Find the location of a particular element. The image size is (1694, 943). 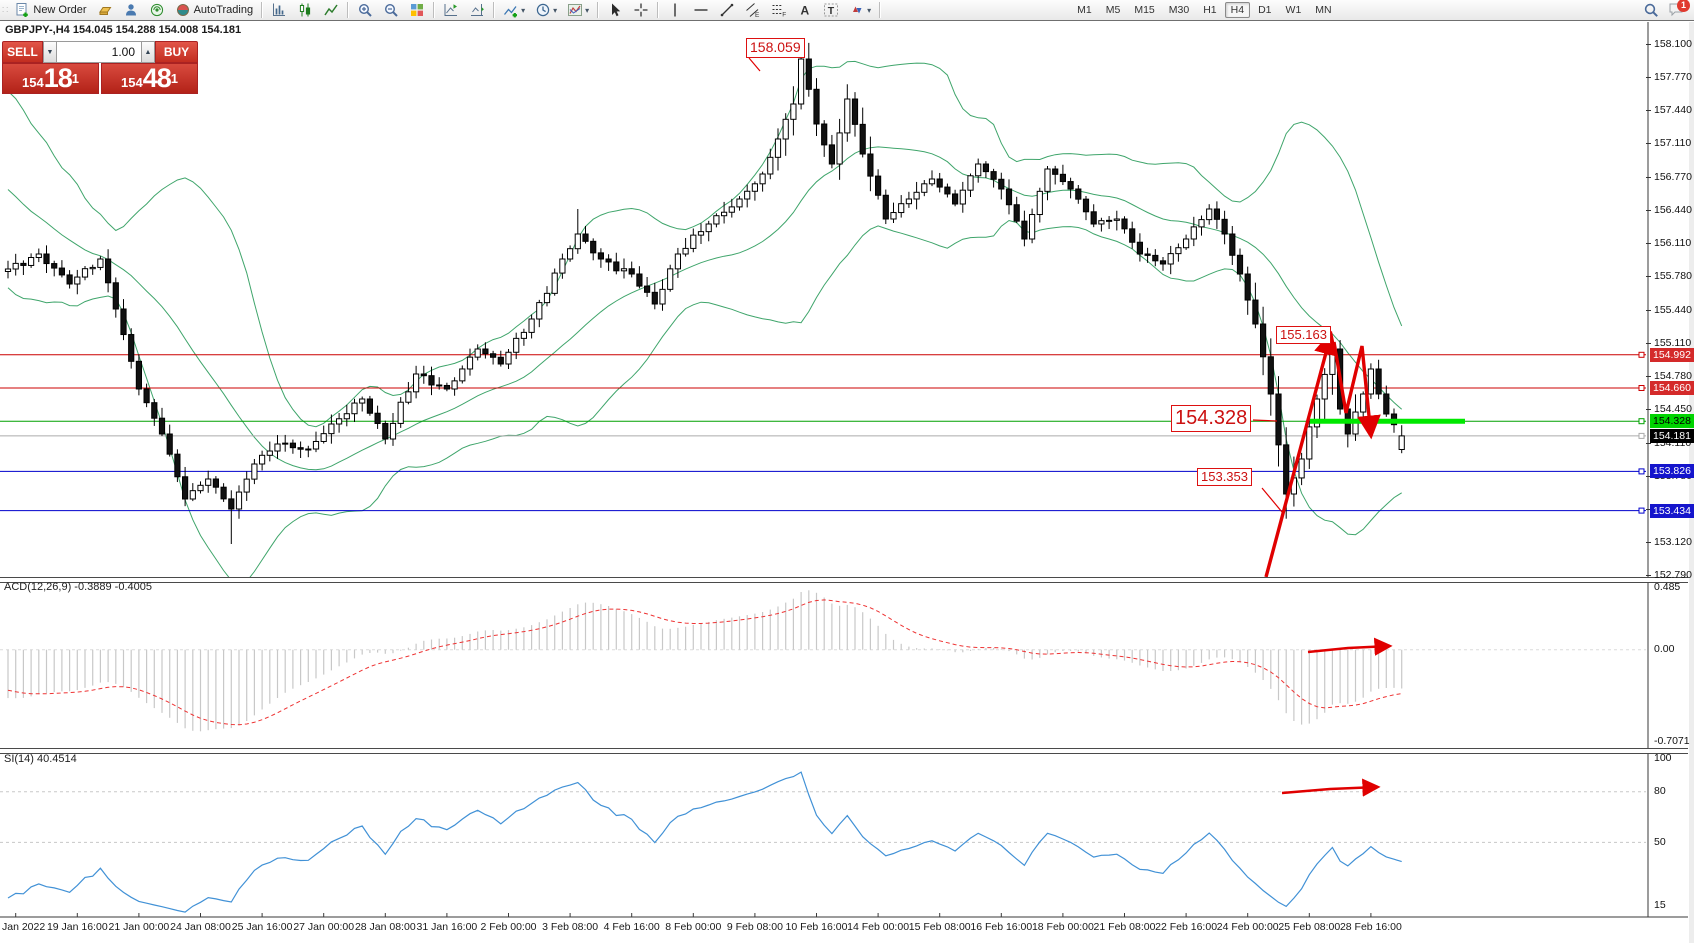

separator is located at coordinates (348, 10).